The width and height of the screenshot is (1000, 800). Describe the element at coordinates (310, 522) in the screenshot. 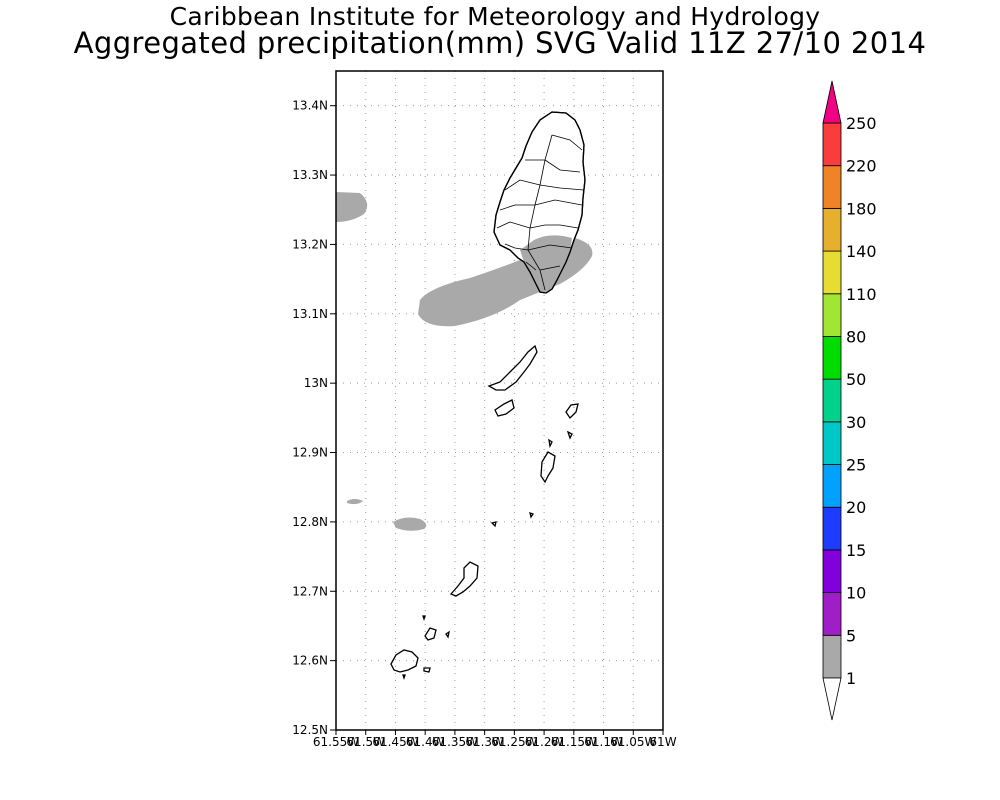

I see `lat-tick-label: 12.8N` at that location.